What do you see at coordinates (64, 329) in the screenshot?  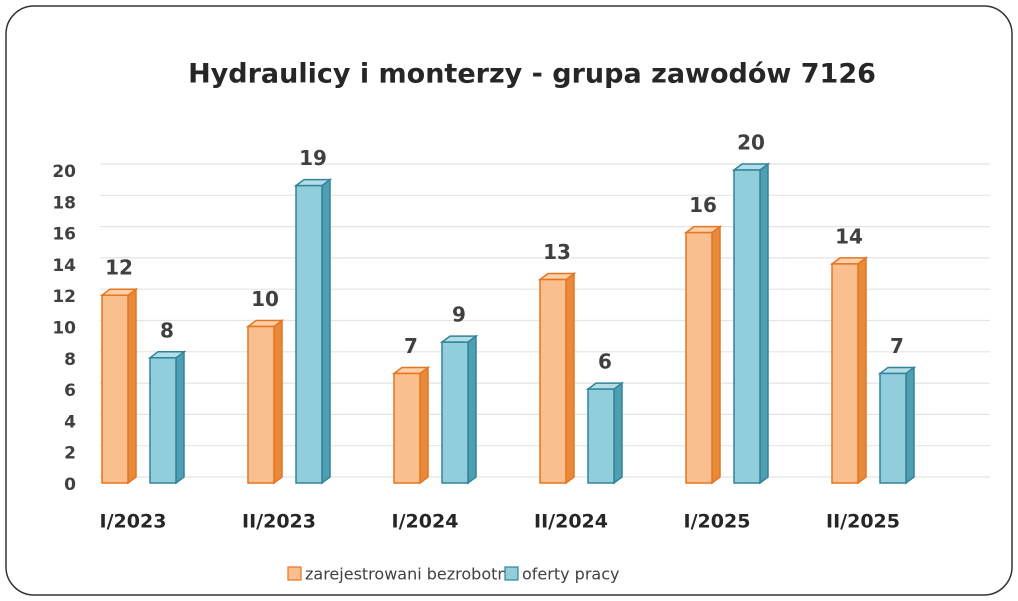 I see `y-tick-label: 10` at bounding box center [64, 329].